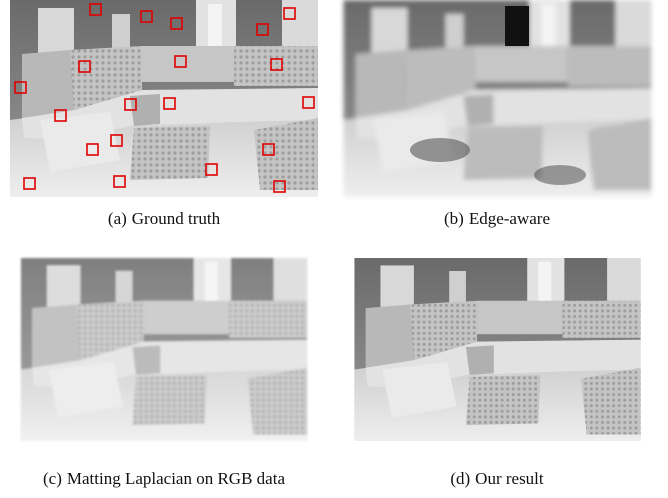 The image size is (668, 498). I want to click on caption-text: Our result, so click(509, 478).